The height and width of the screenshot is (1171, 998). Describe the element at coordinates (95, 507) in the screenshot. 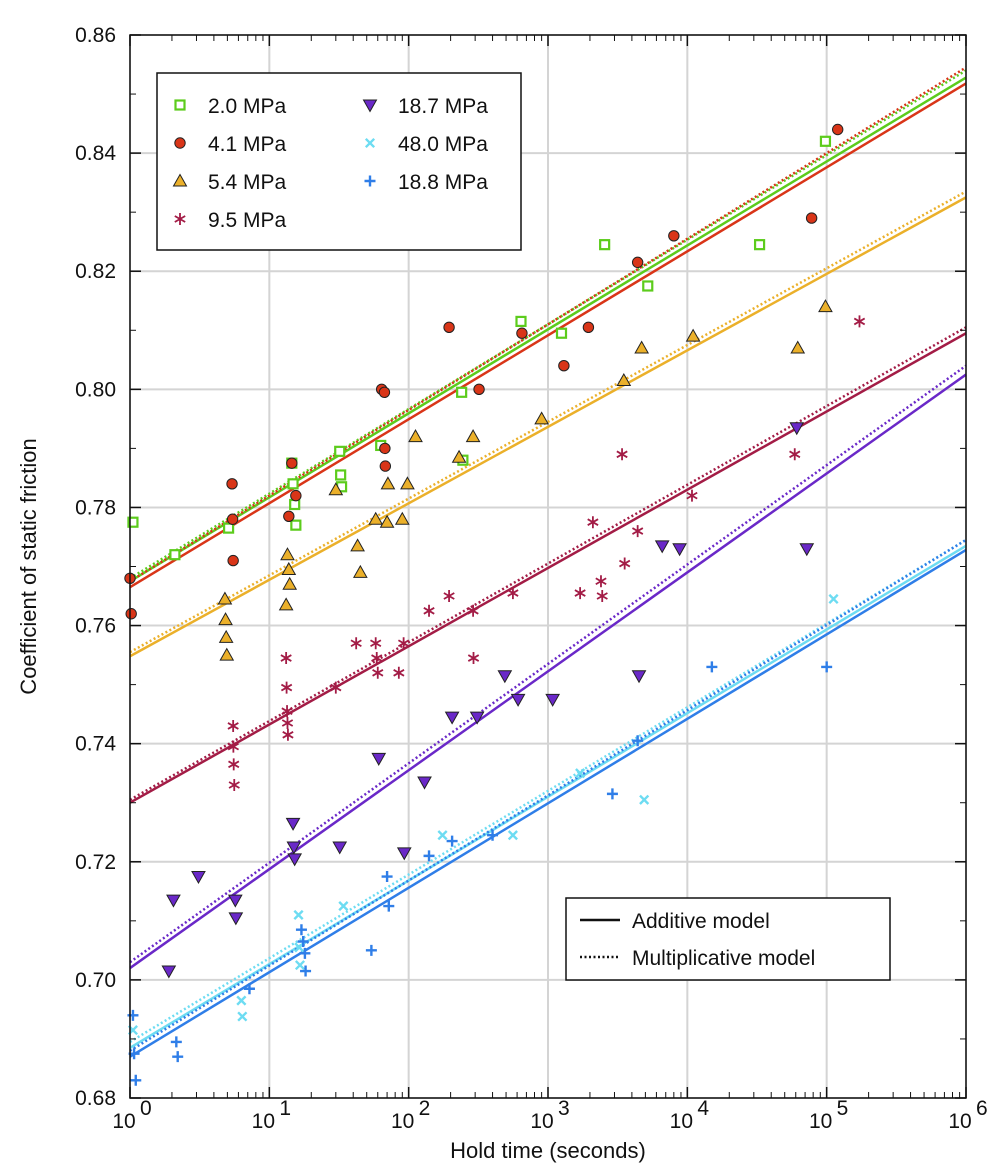

I see `y-tick-label: 0.78` at that location.